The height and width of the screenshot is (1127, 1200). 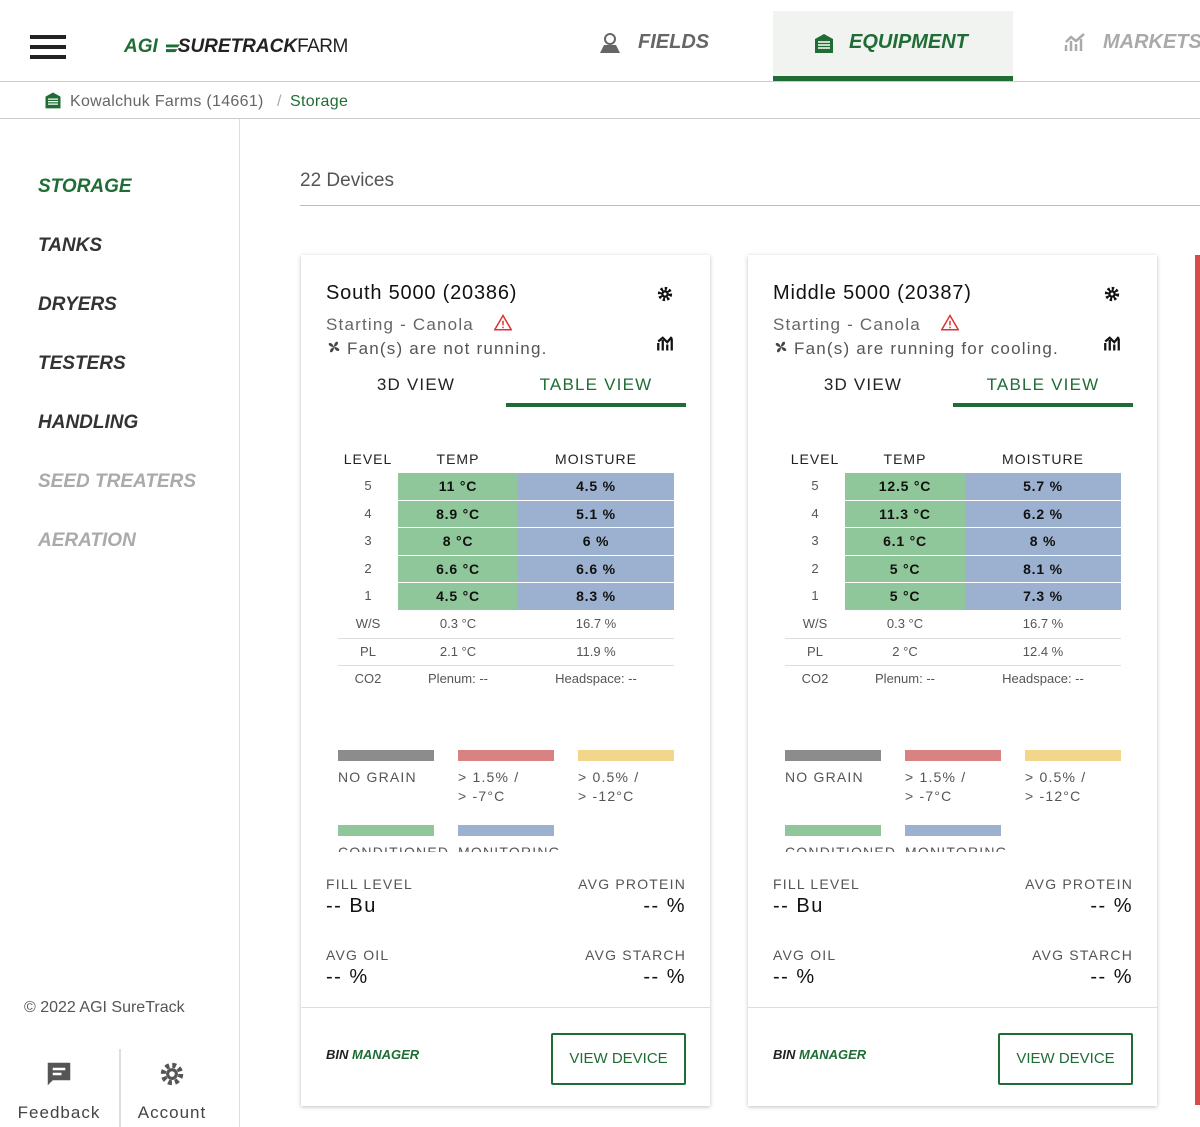 I want to click on logo: AGI SURETRACK FARM, so click(x=236, y=48).